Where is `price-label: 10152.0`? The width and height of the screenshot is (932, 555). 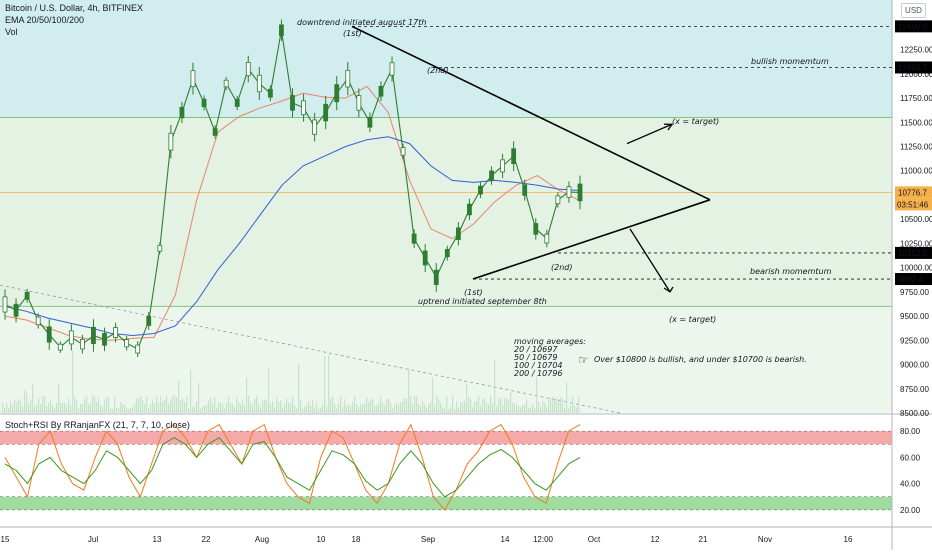 price-label: 10152.0 is located at coordinates (912, 253).